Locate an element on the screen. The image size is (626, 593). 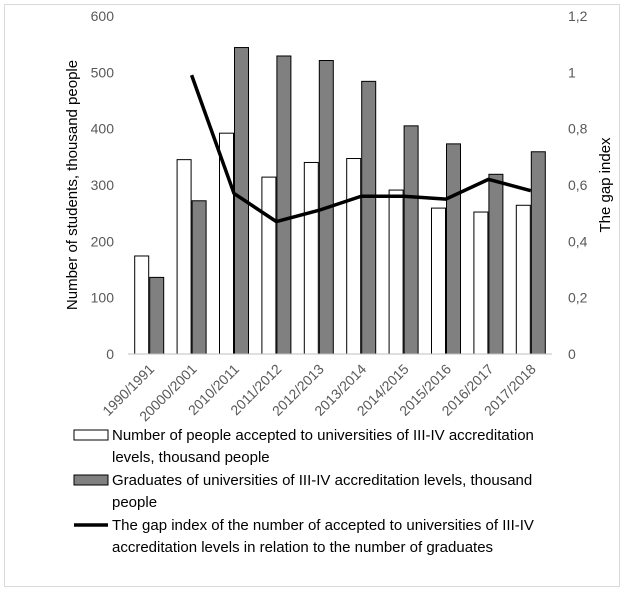
y-axis-right: 0 0,2 0,4 0,6 0,8 1 1,2 is located at coordinates (578, 185).